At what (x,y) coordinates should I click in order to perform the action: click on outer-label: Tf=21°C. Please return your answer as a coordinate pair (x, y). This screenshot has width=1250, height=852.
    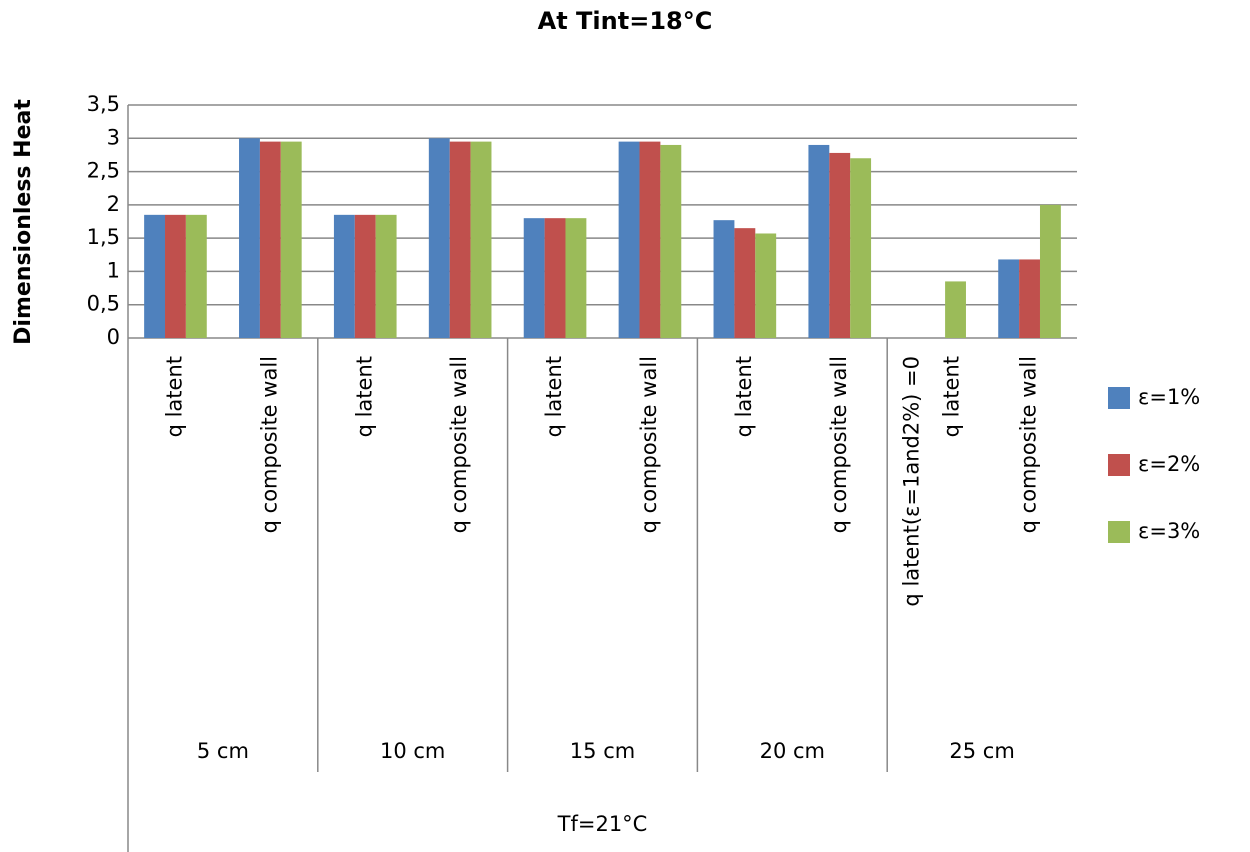
    Looking at the image, I should click on (602, 824).